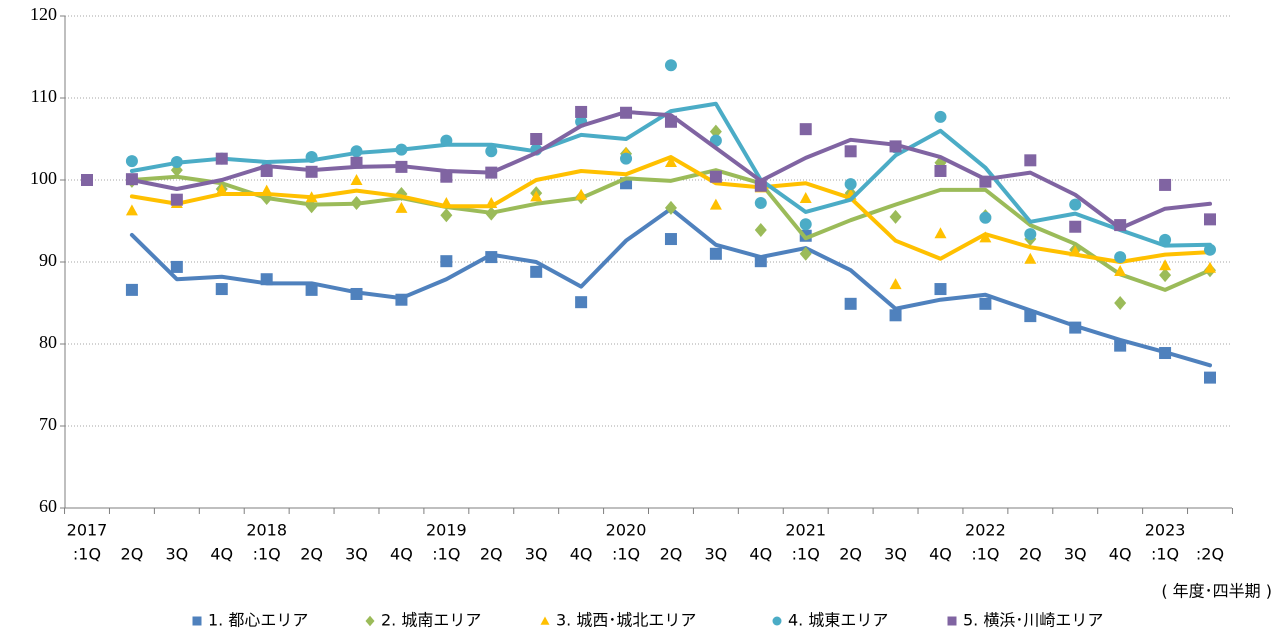 Image resolution: width=1284 pixels, height=635 pixels. What do you see at coordinates (48, 342) in the screenshot?
I see `y-tick-label: 80` at bounding box center [48, 342].